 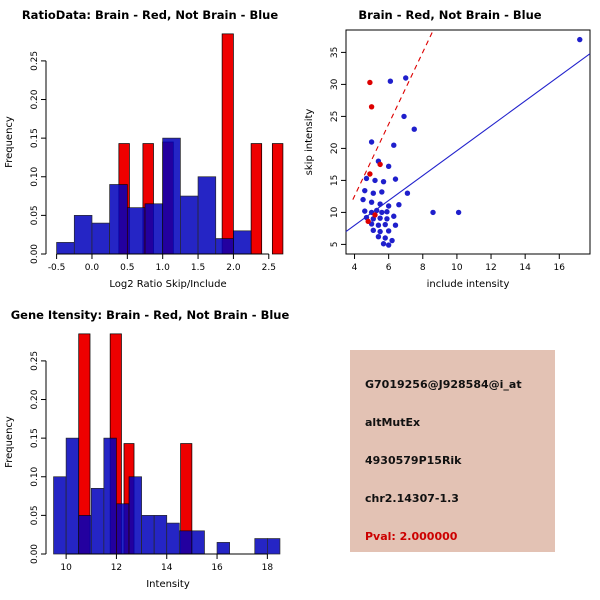 What do you see at coordinates (443, 384) in the screenshot?
I see `probe-id-text: G7019256@J928584@i_at` at bounding box center [443, 384].